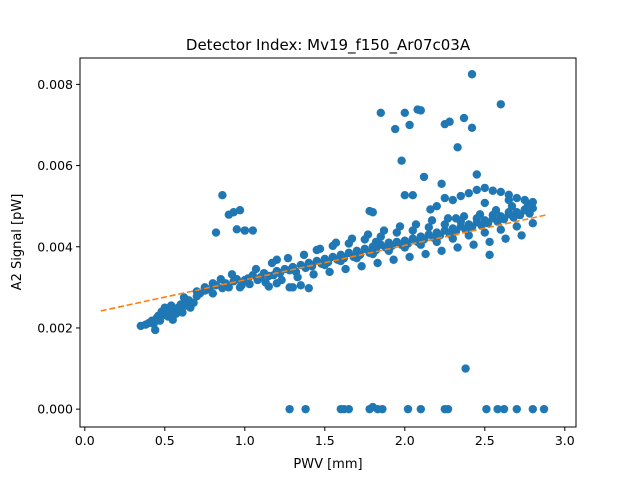 The height and width of the screenshot is (480, 640). I want to click on y-tick-label: 0.002, so click(55, 327).